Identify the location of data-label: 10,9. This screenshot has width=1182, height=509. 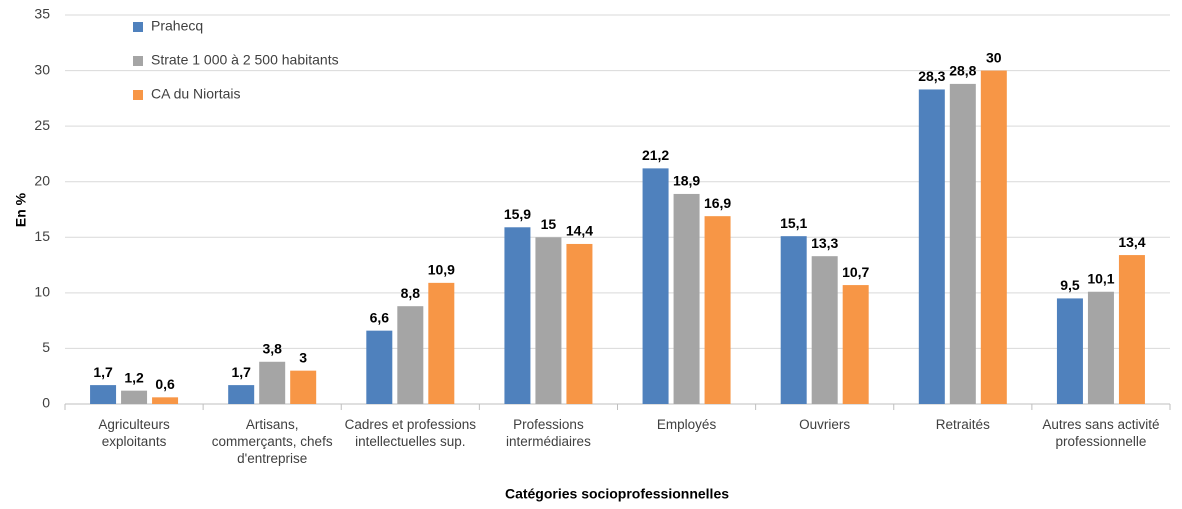
(441, 270).